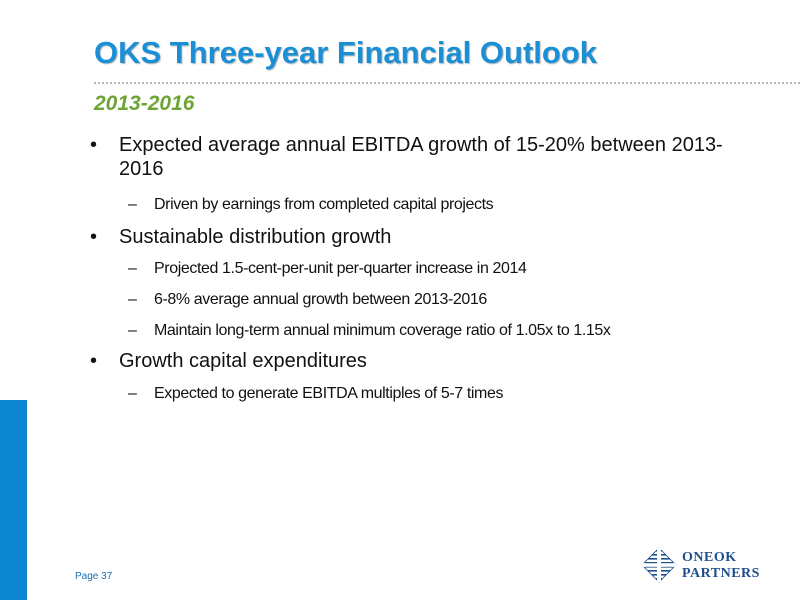  I want to click on oneok-logo-icon, so click(659, 565).